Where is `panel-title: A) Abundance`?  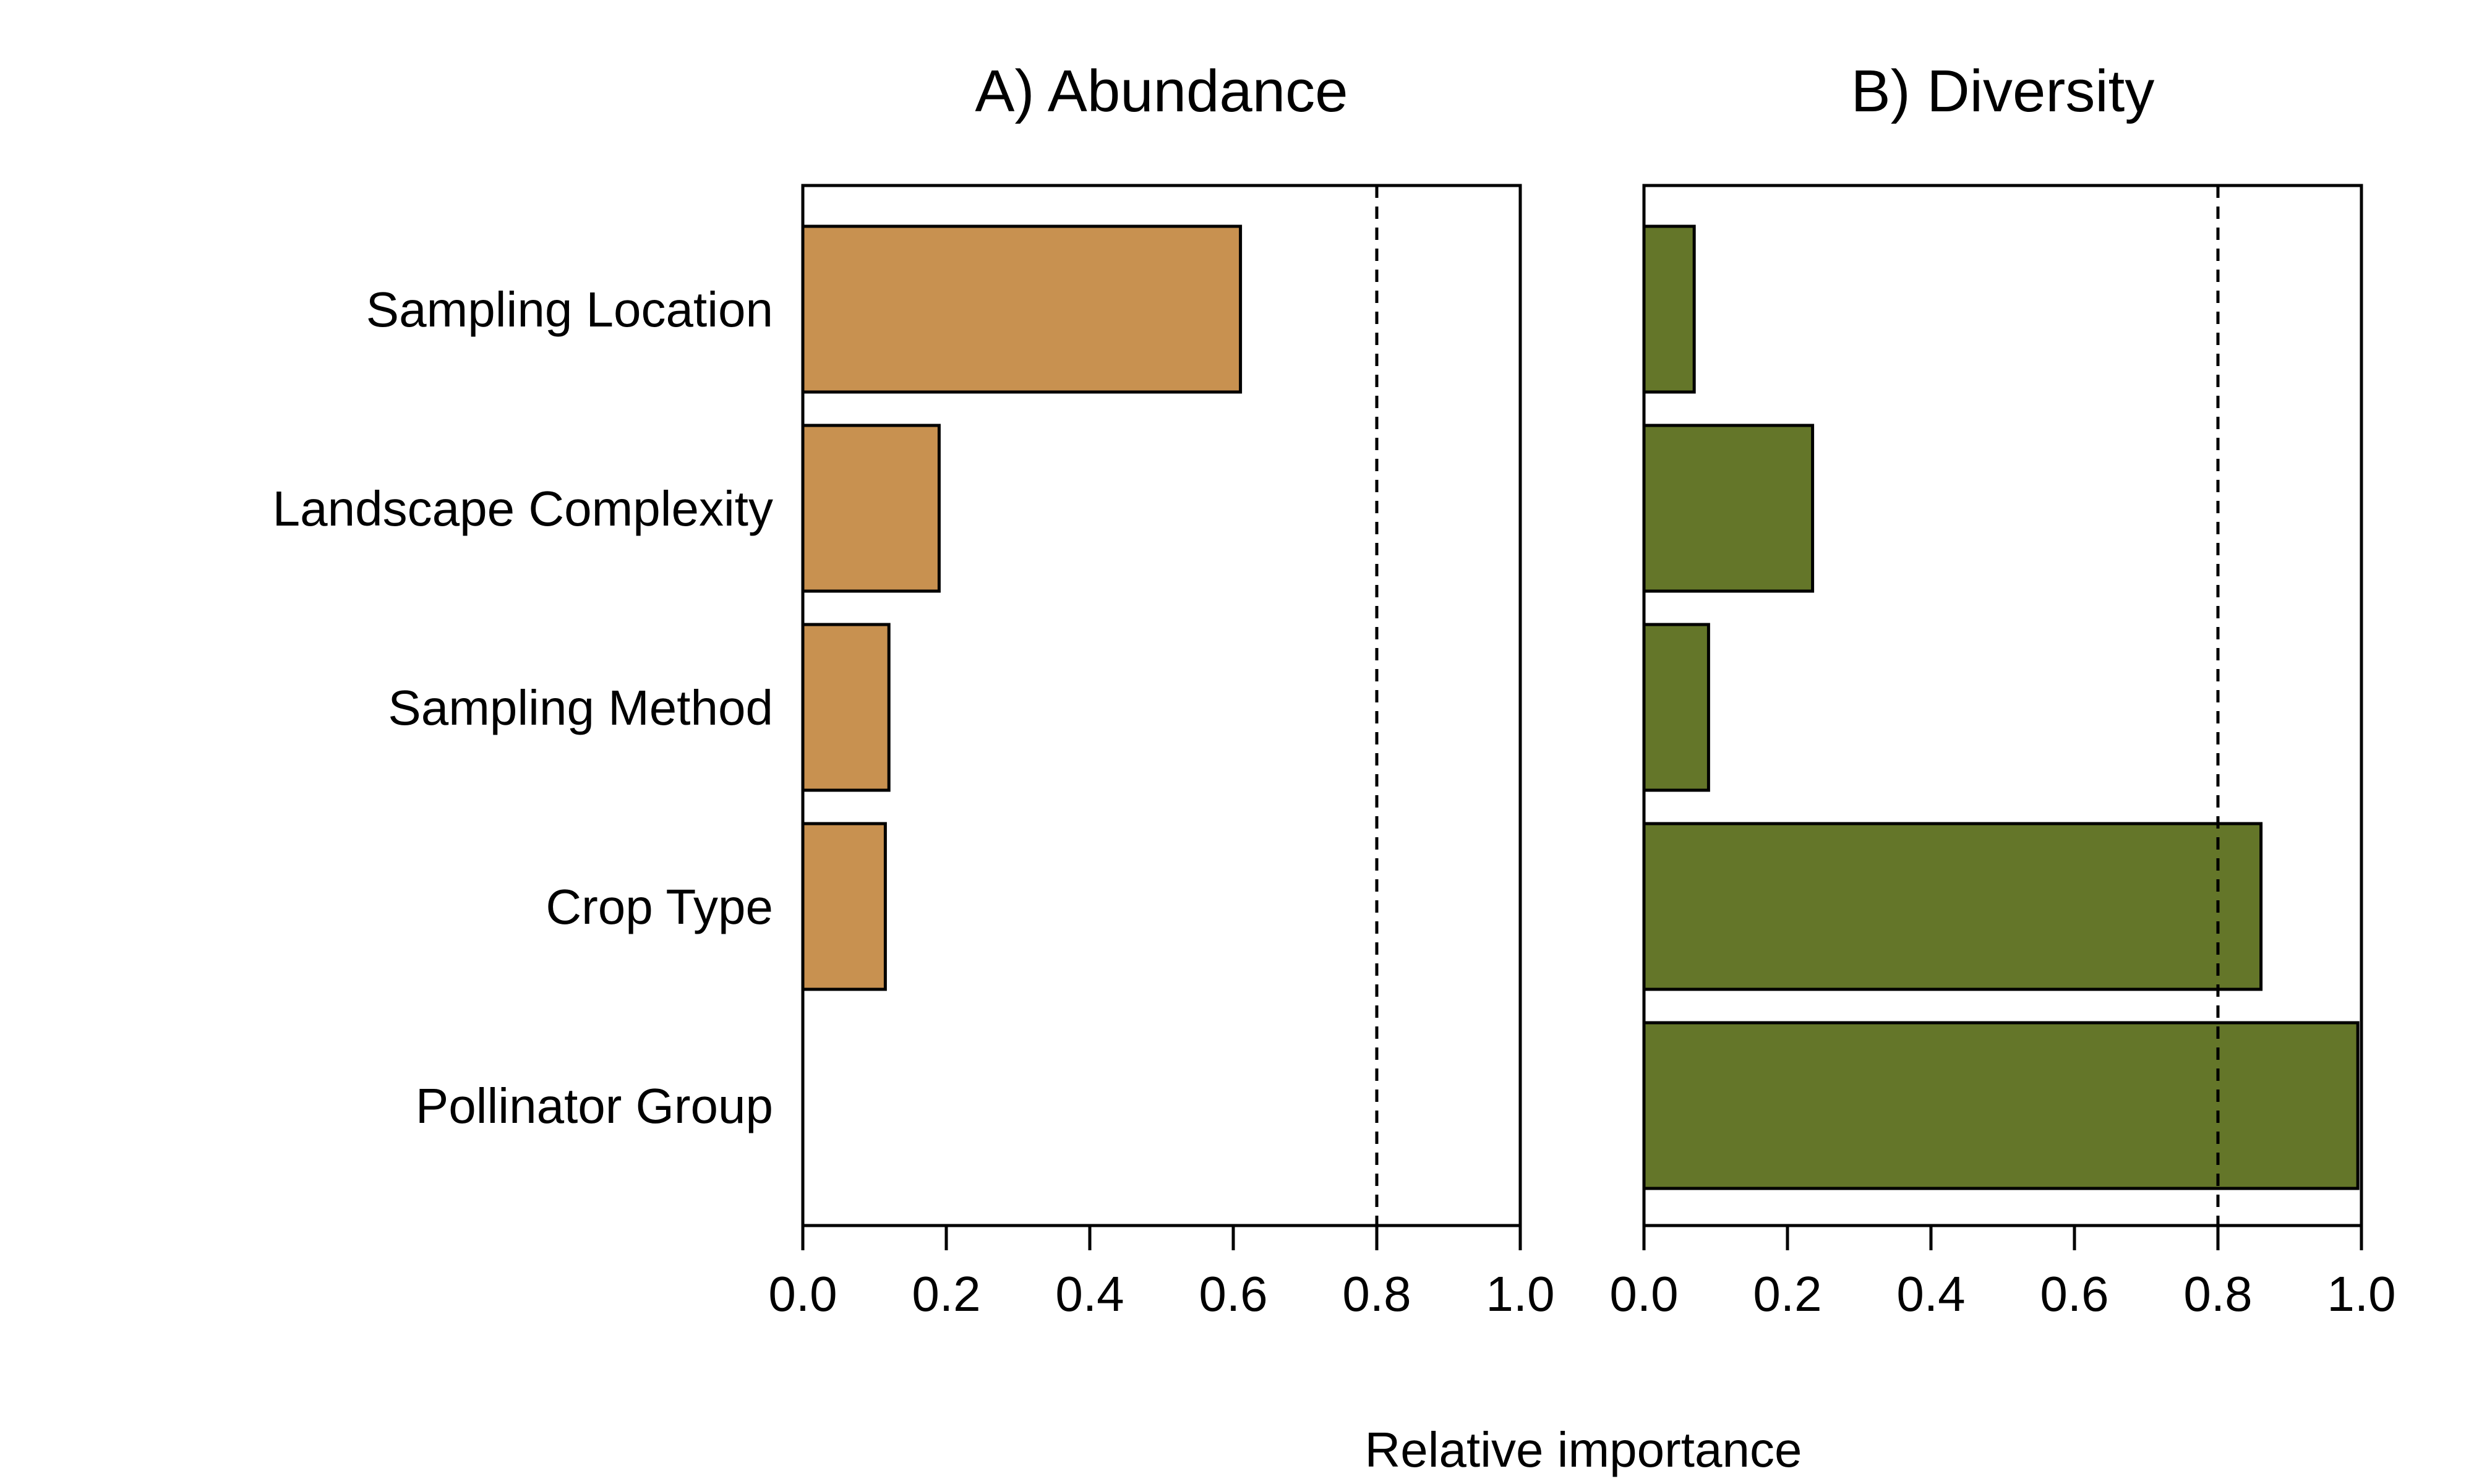 panel-title: A) Abundance is located at coordinates (1161, 91).